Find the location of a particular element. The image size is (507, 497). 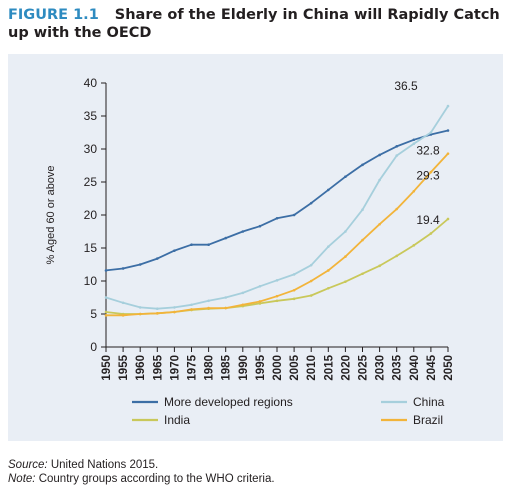

y-tick-label: 20 is located at coordinates (91, 215).